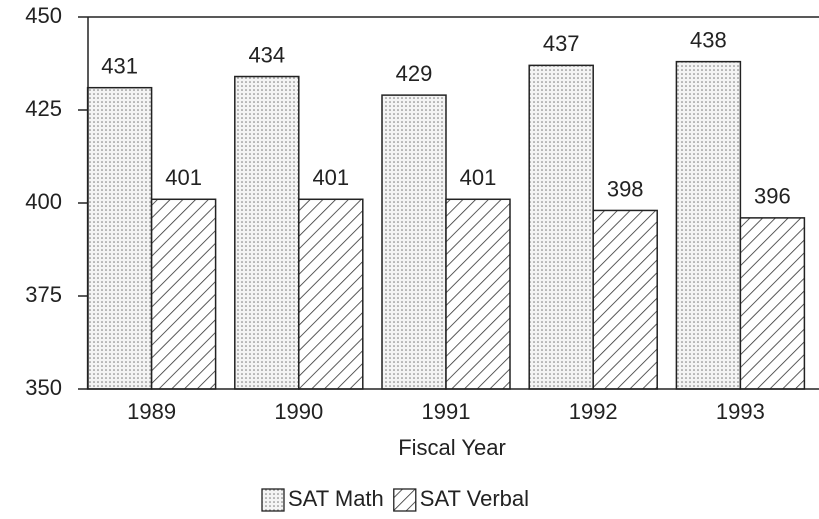 This screenshot has width=819, height=519. What do you see at coordinates (336, 498) in the screenshot?
I see `legend-label: SAT Math` at bounding box center [336, 498].